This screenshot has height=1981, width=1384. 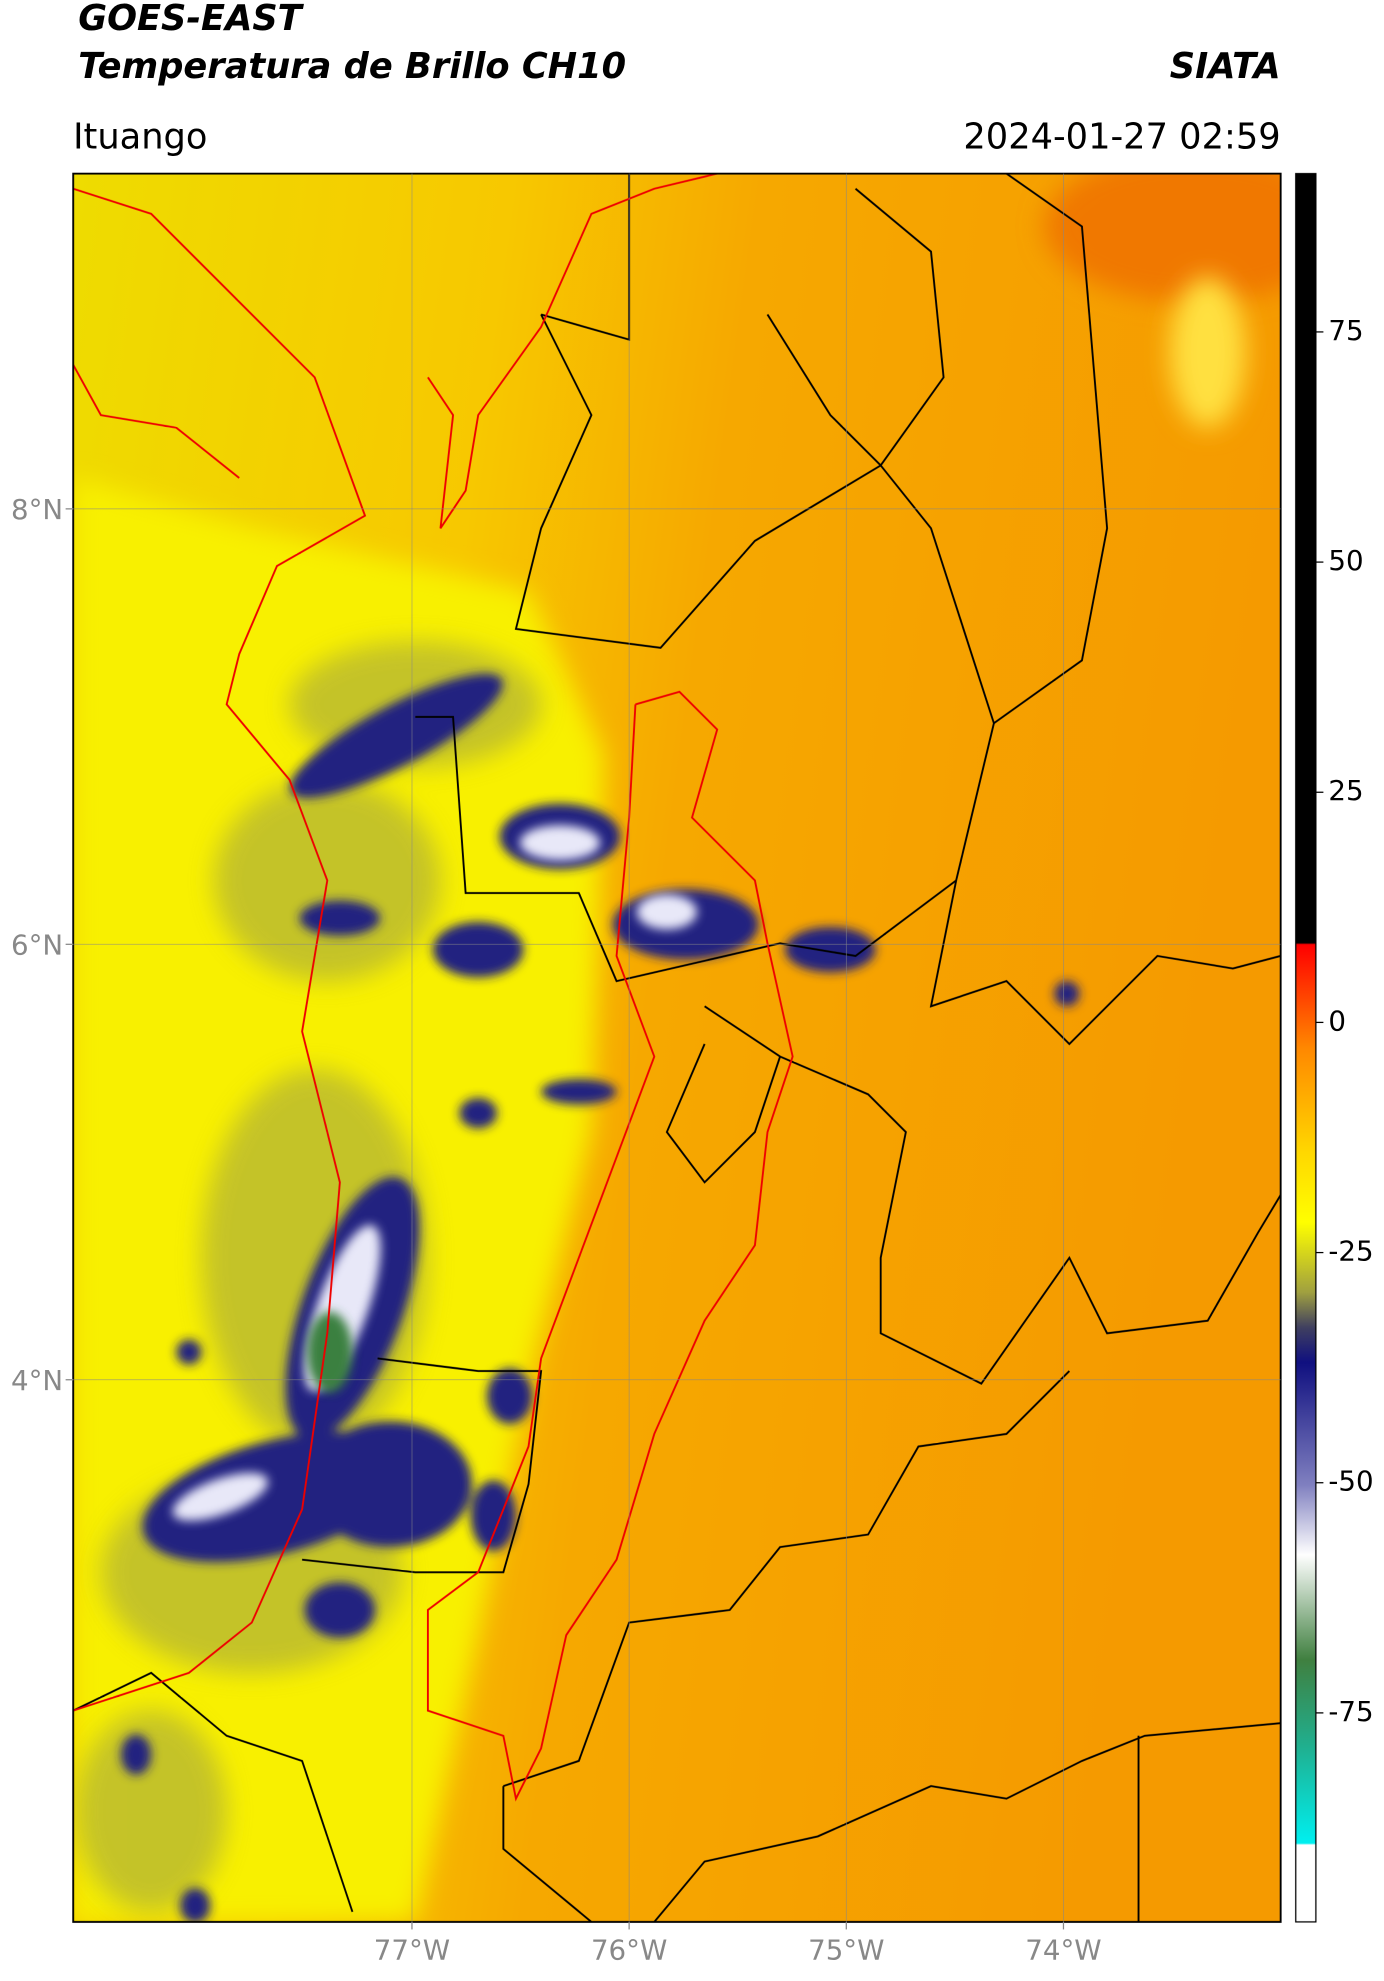 I want to click on x-tick-label: 77°W, so click(x=412, y=1950).